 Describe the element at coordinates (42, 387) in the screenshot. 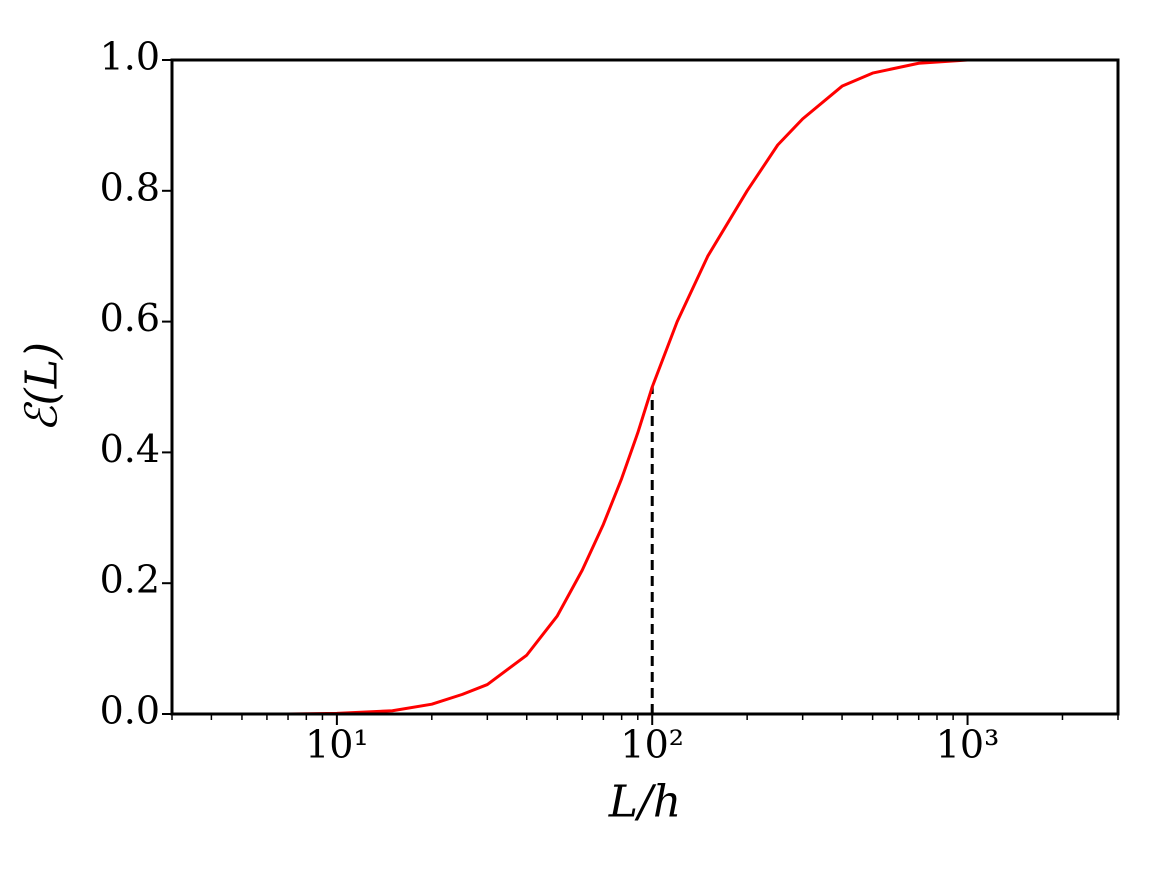

I see `y-axis-label: ℰ(L)` at that location.